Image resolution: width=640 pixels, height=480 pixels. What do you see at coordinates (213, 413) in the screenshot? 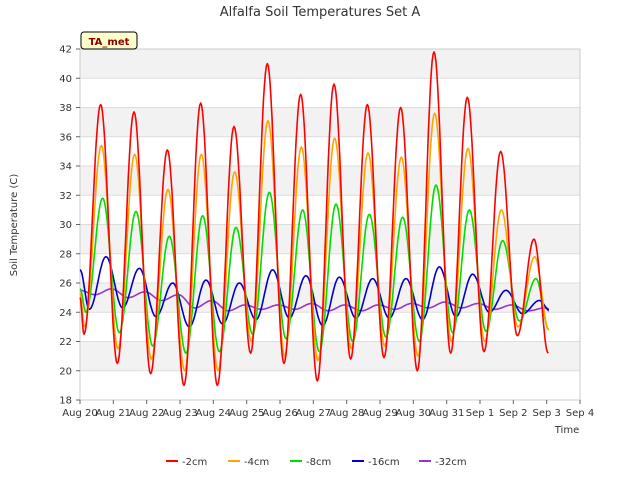
I see `x-tick-label: Aug 24` at bounding box center [213, 413].